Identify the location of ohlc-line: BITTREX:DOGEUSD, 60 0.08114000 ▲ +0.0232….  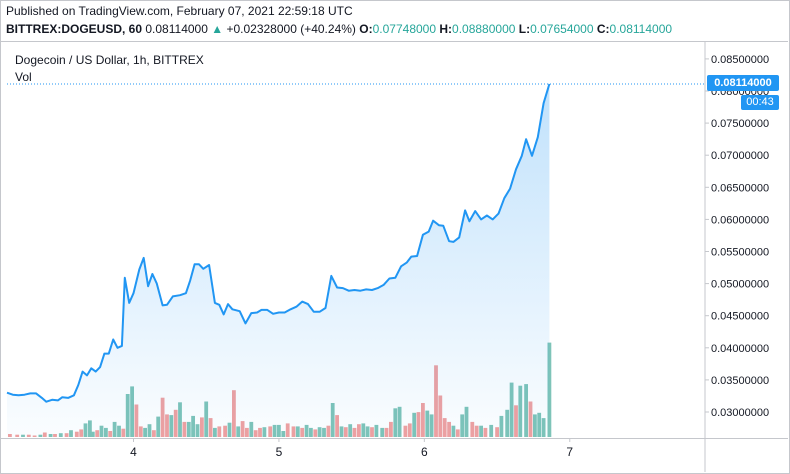
(339, 29).